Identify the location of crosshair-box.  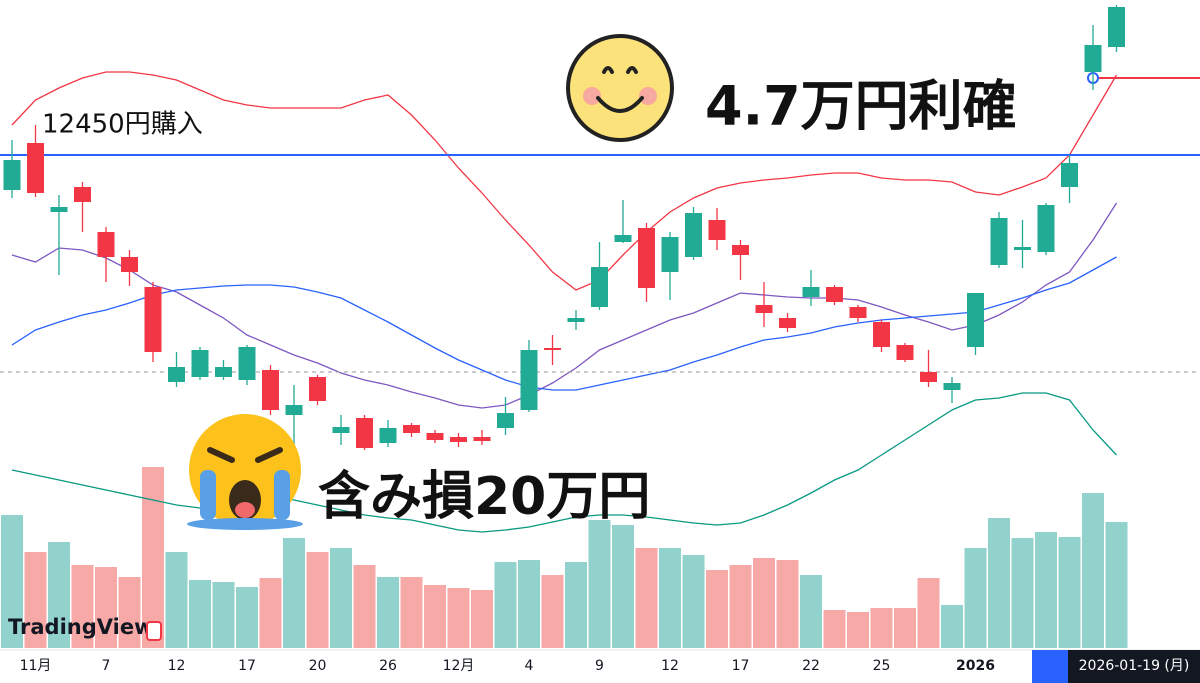
(1134, 666).